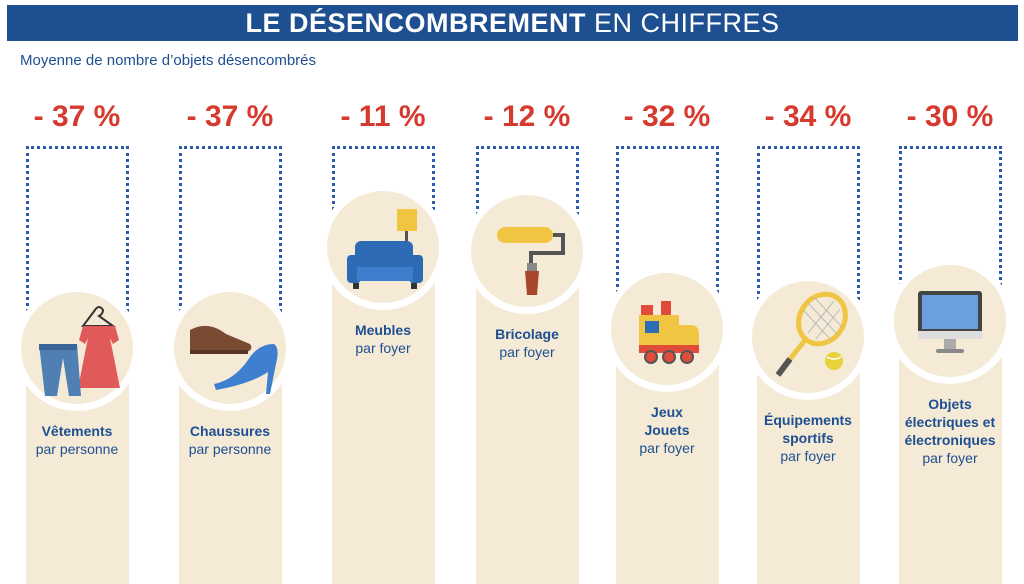  Describe the element at coordinates (950, 440) in the screenshot. I see `category-name-line: électroniques` at that location.